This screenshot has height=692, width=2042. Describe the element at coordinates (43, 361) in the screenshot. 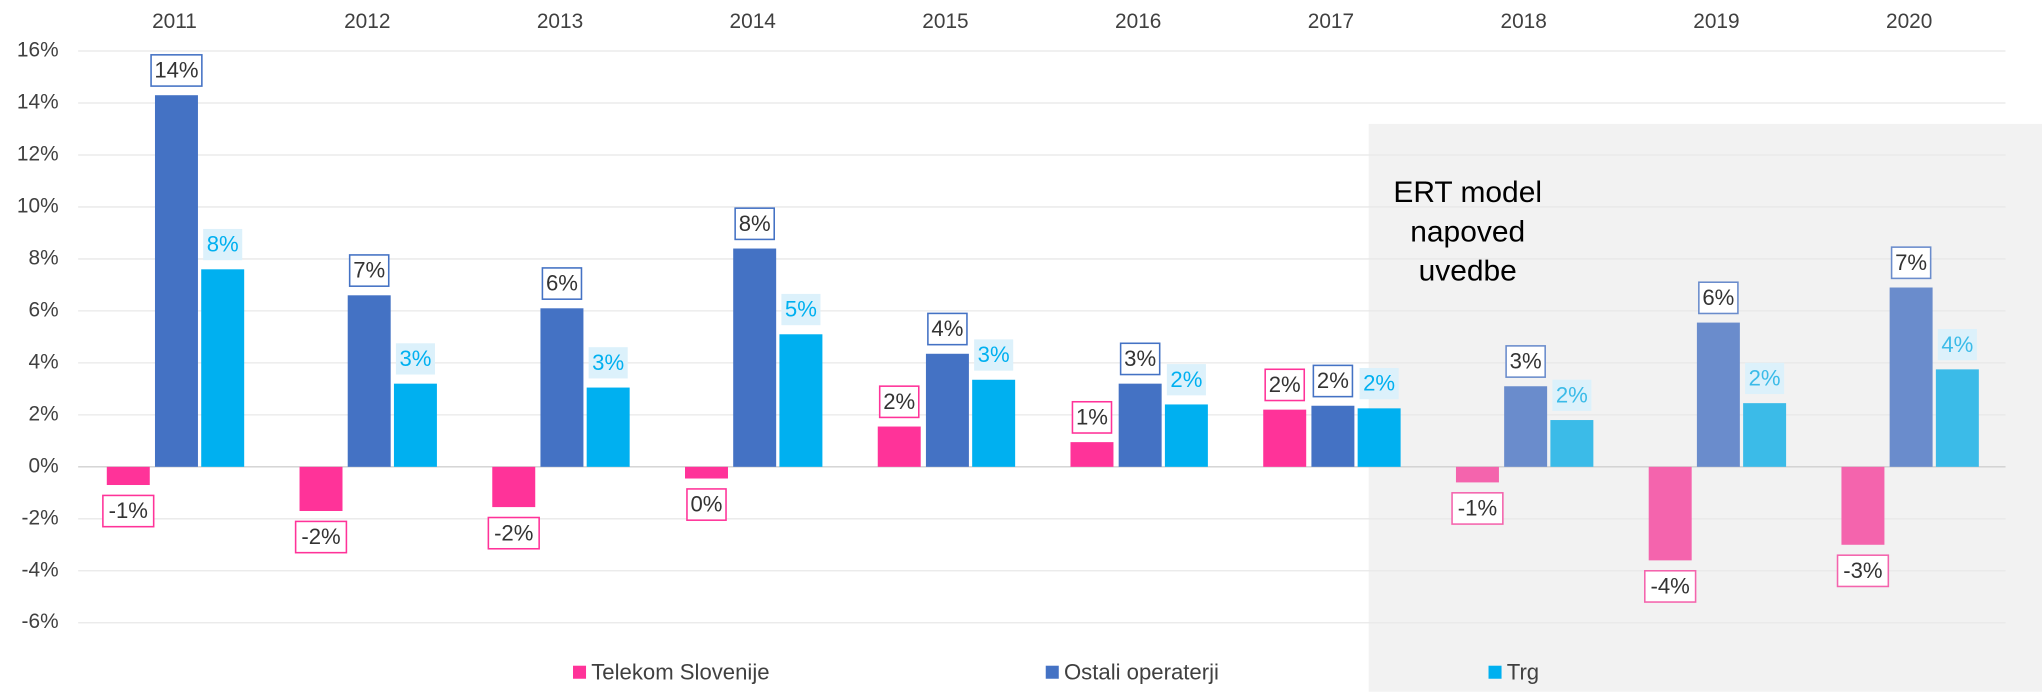

I see `y-tick-label: 4%` at that location.